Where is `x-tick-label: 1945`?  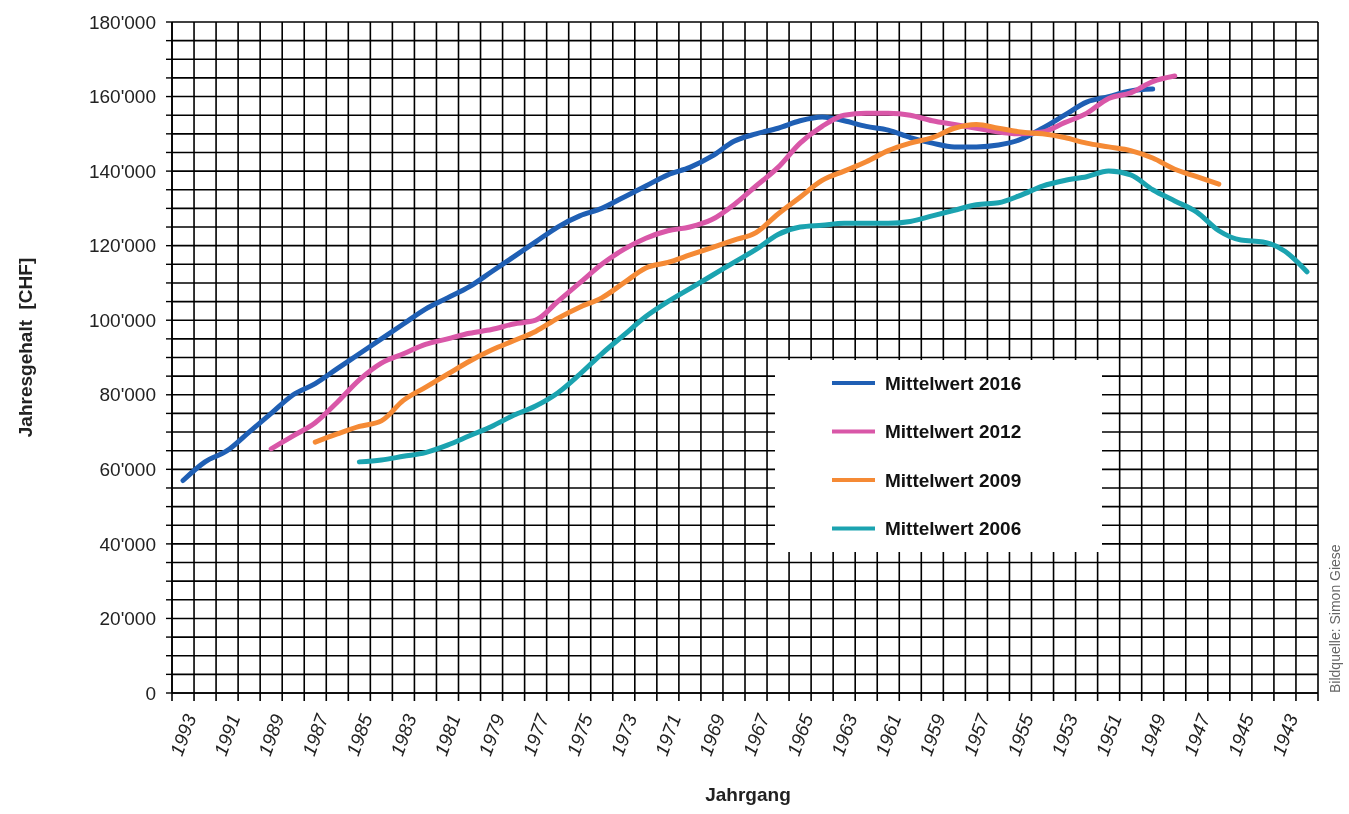
x-tick-label: 1945 is located at coordinates (1241, 735).